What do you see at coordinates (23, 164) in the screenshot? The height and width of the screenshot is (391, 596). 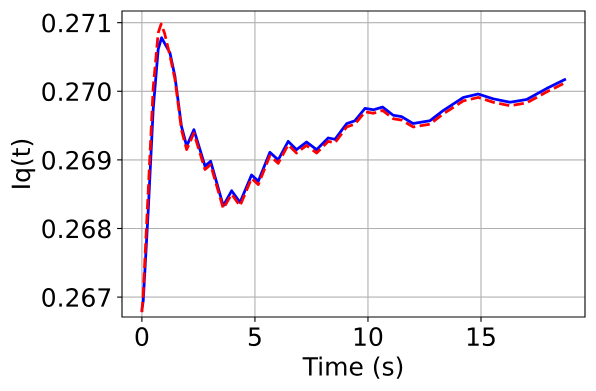 I see `y-axis-title: Iq(t)` at bounding box center [23, 164].